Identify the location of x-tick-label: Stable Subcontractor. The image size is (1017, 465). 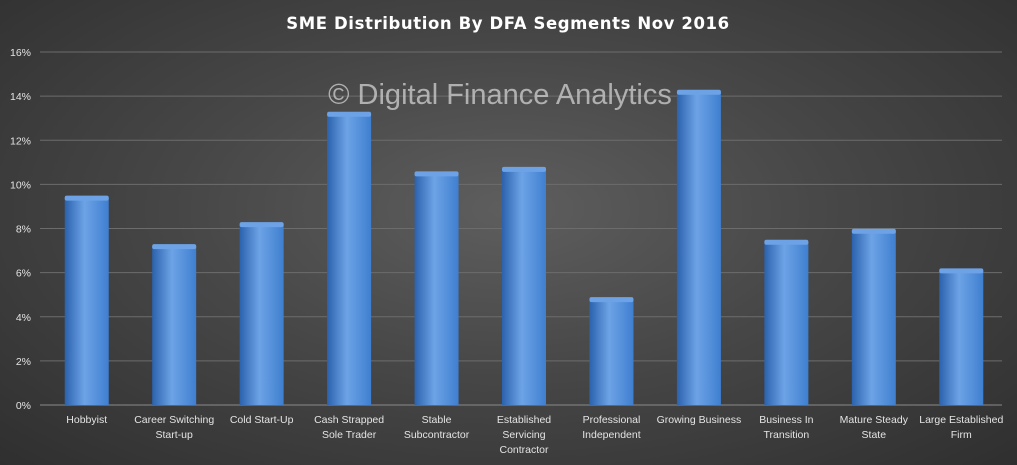
(437, 427).